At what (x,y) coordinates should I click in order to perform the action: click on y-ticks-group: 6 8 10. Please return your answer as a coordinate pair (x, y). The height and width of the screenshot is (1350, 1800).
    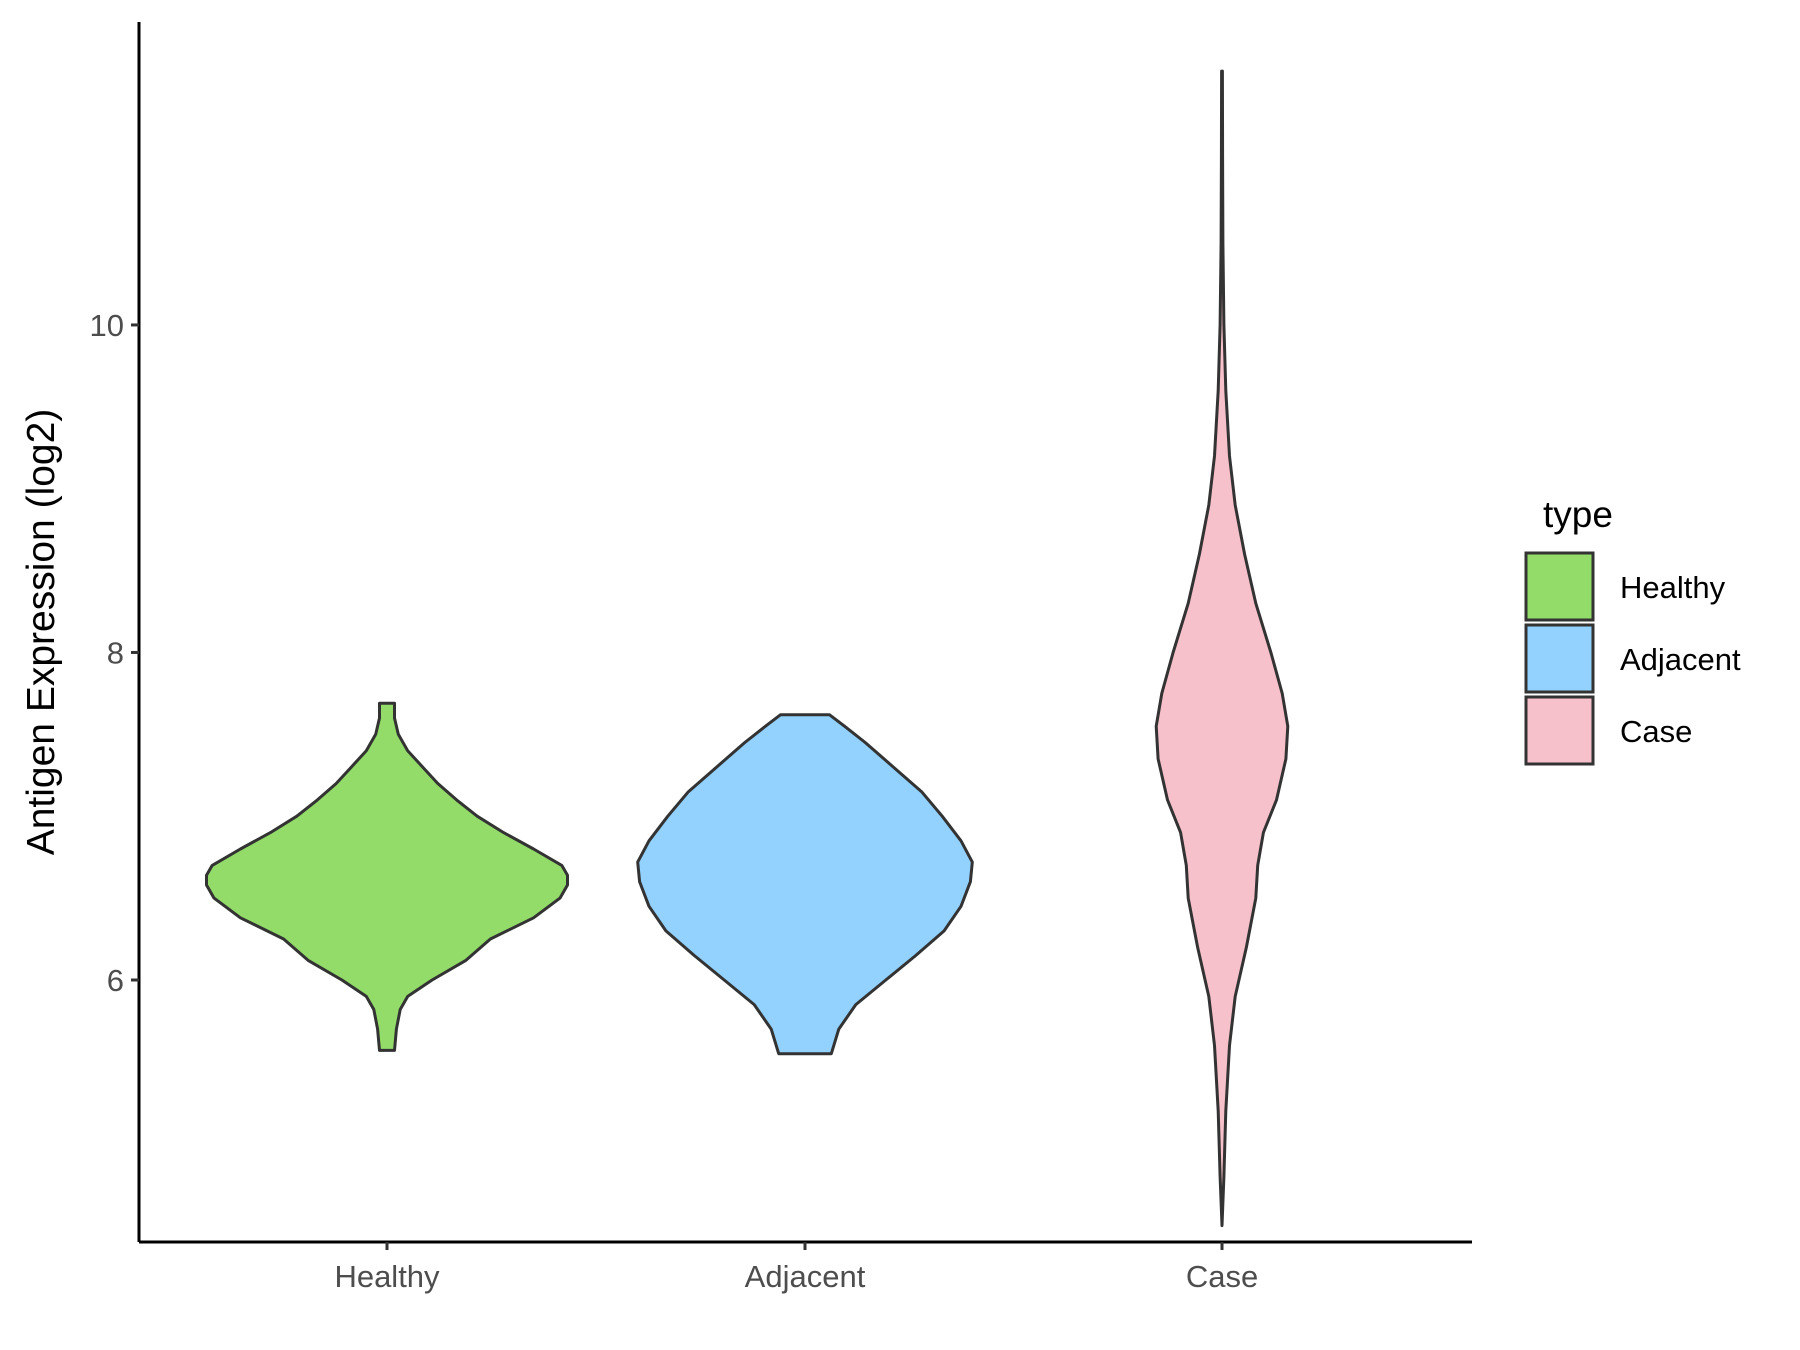
    Looking at the image, I should click on (114, 653).